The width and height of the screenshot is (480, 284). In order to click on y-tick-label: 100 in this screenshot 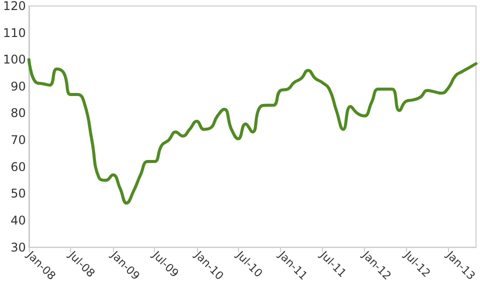, I will do `click(14, 59)`.